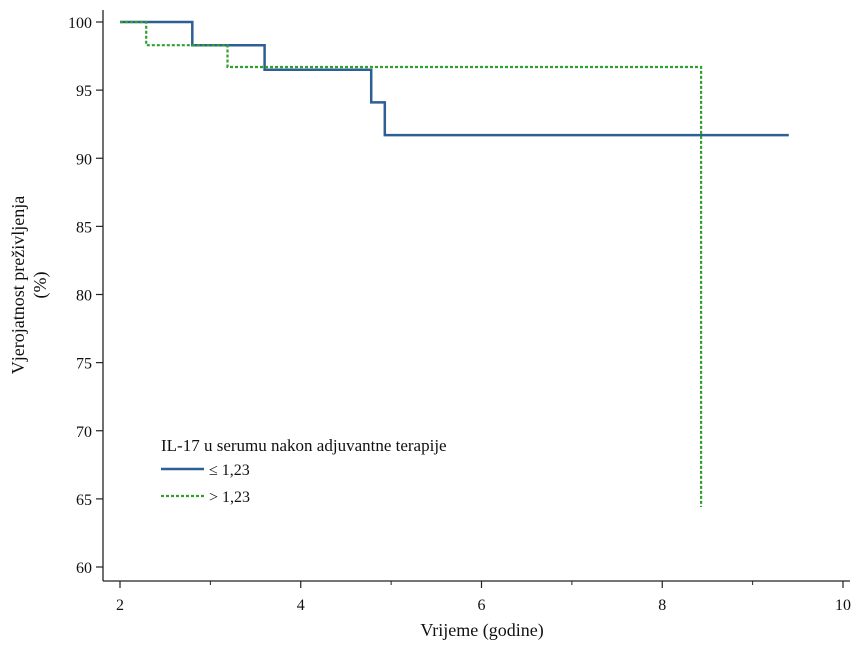 This screenshot has height=647, width=860. What do you see at coordinates (84, 91) in the screenshot?
I see `y-tick-label: 95` at bounding box center [84, 91].